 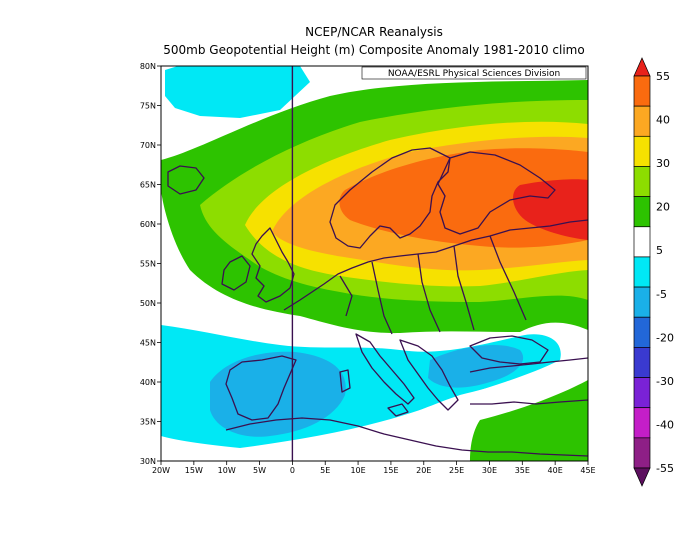 What do you see at coordinates (406, 437) in the screenshot?
I see `coast-north-africa` at bounding box center [406, 437].